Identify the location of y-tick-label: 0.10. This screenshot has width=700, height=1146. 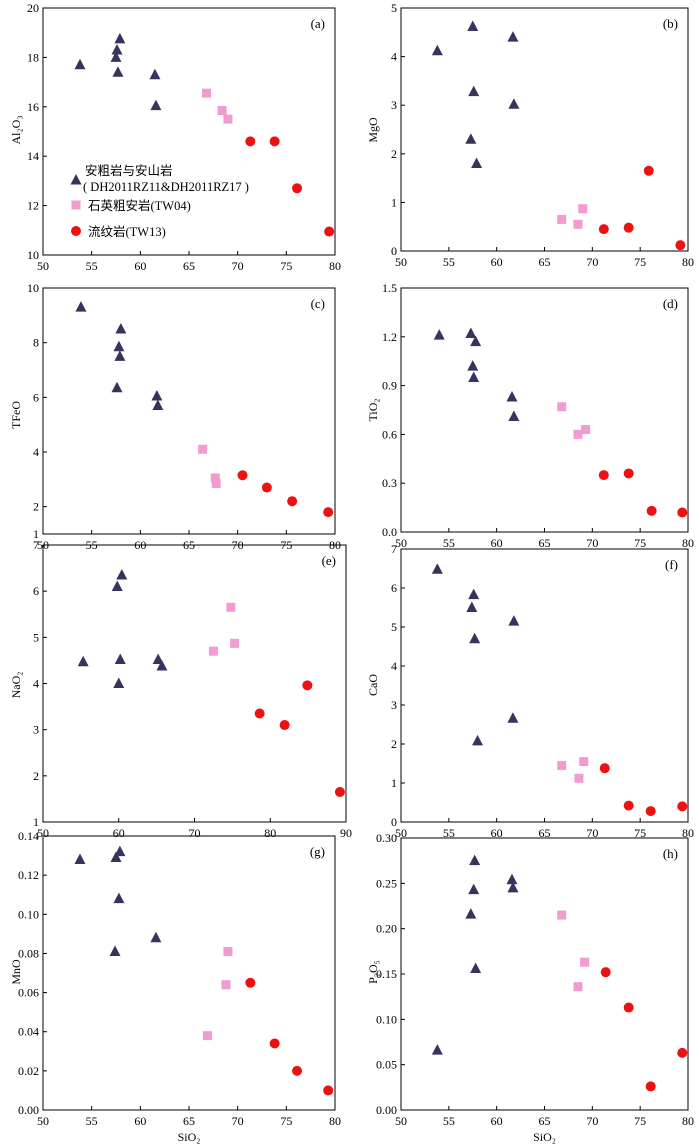
(386, 1019).